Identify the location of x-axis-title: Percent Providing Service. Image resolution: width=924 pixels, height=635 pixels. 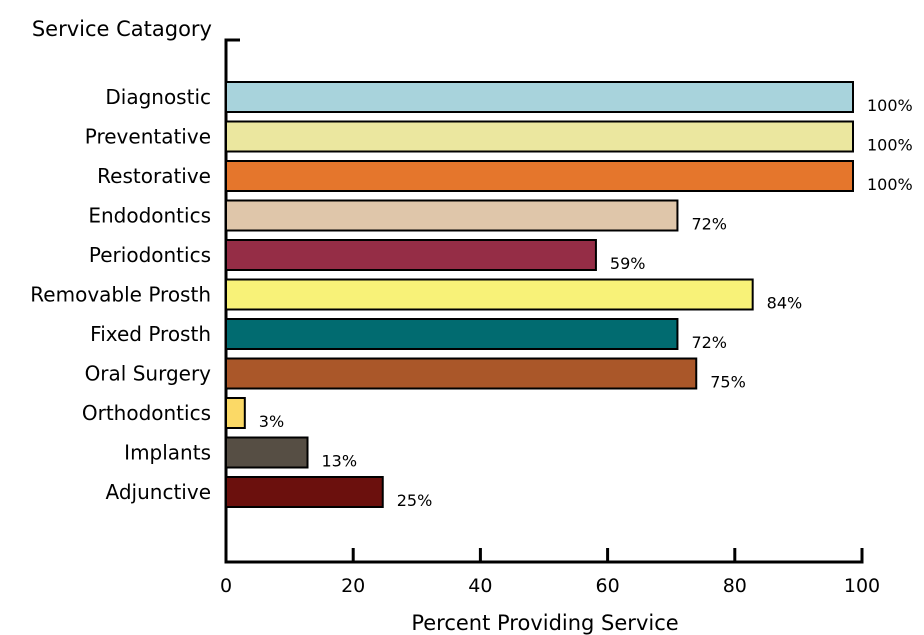
(544, 623).